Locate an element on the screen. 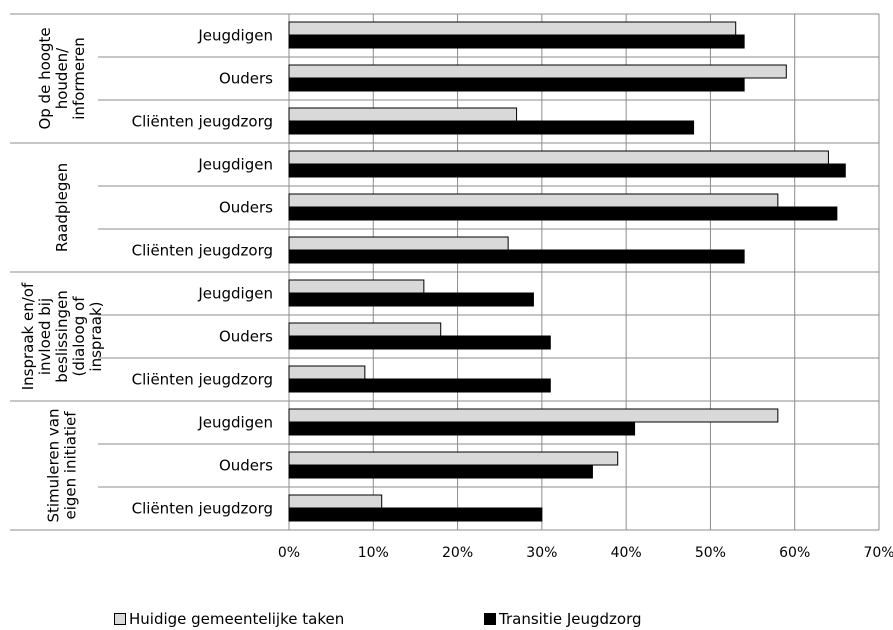  legend-item-huidige: Huidige gemeentelijke taken is located at coordinates (229, 619).